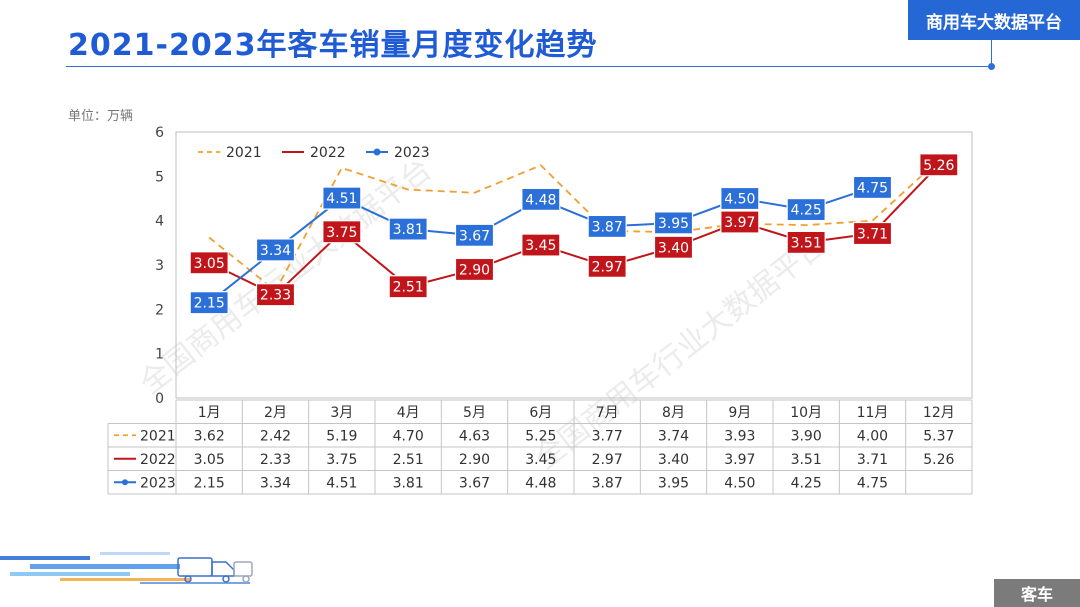 This screenshot has width=1080, height=607. Describe the element at coordinates (408, 413) in the screenshot. I see `x-tick-label: 4月` at that location.